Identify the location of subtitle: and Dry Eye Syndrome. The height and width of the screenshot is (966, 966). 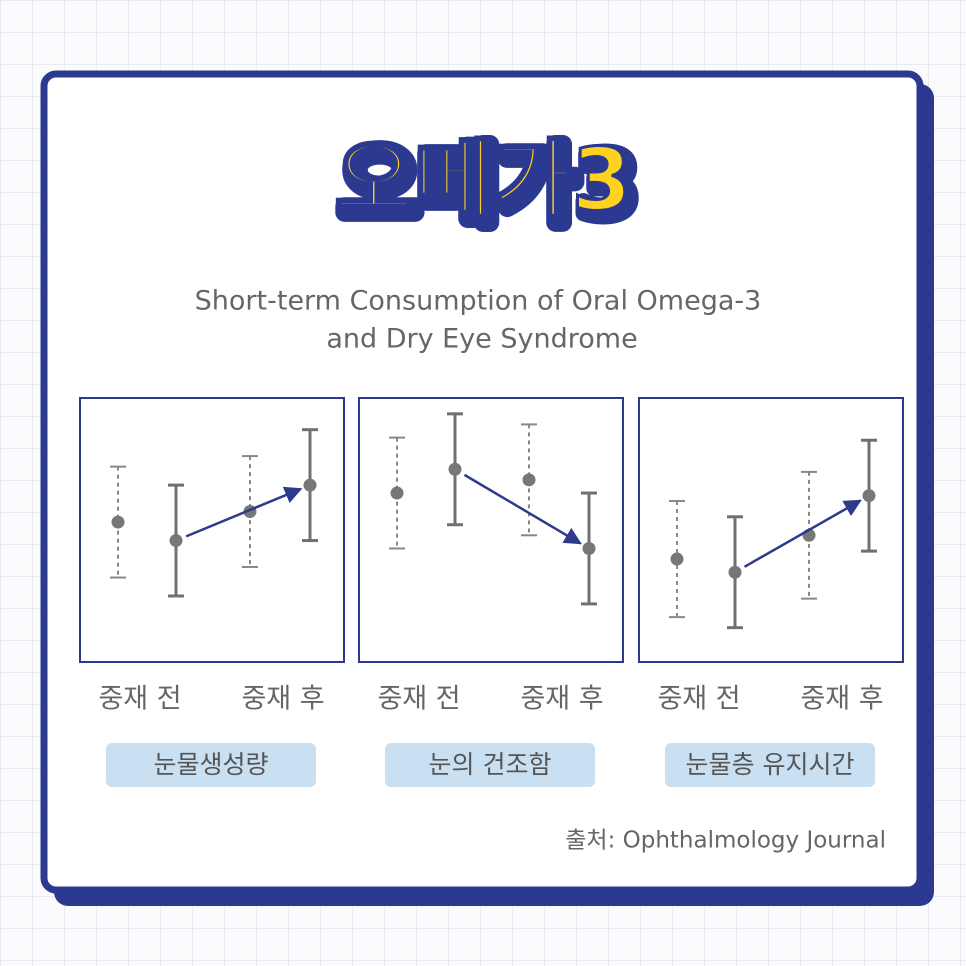
(481, 339).